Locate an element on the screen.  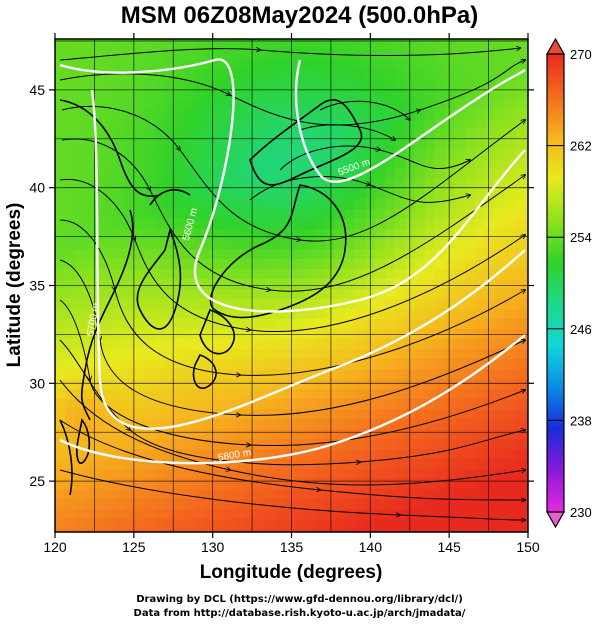
colorbar-label: 230 is located at coordinates (581, 512).